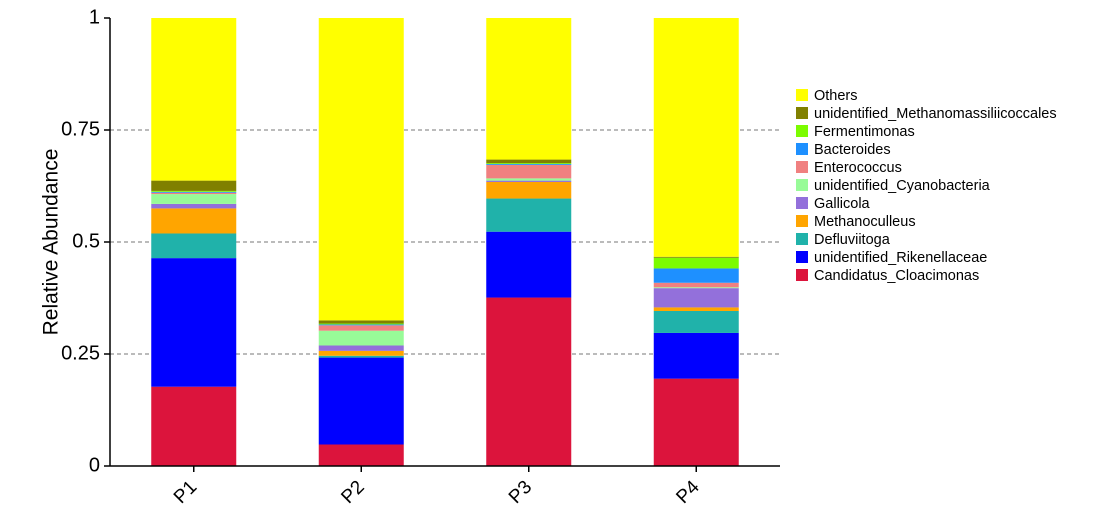  I want to click on legend-label: Bacteroides, so click(852, 150).